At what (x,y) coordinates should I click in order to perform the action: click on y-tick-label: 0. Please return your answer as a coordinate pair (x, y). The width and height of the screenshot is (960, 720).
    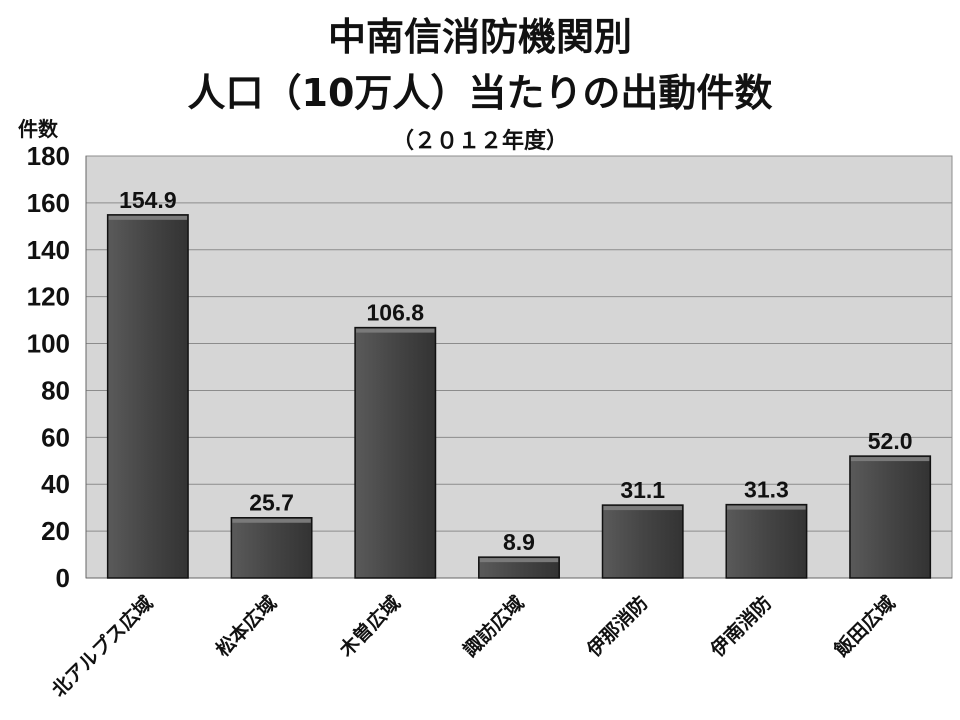
    Looking at the image, I should click on (63, 578).